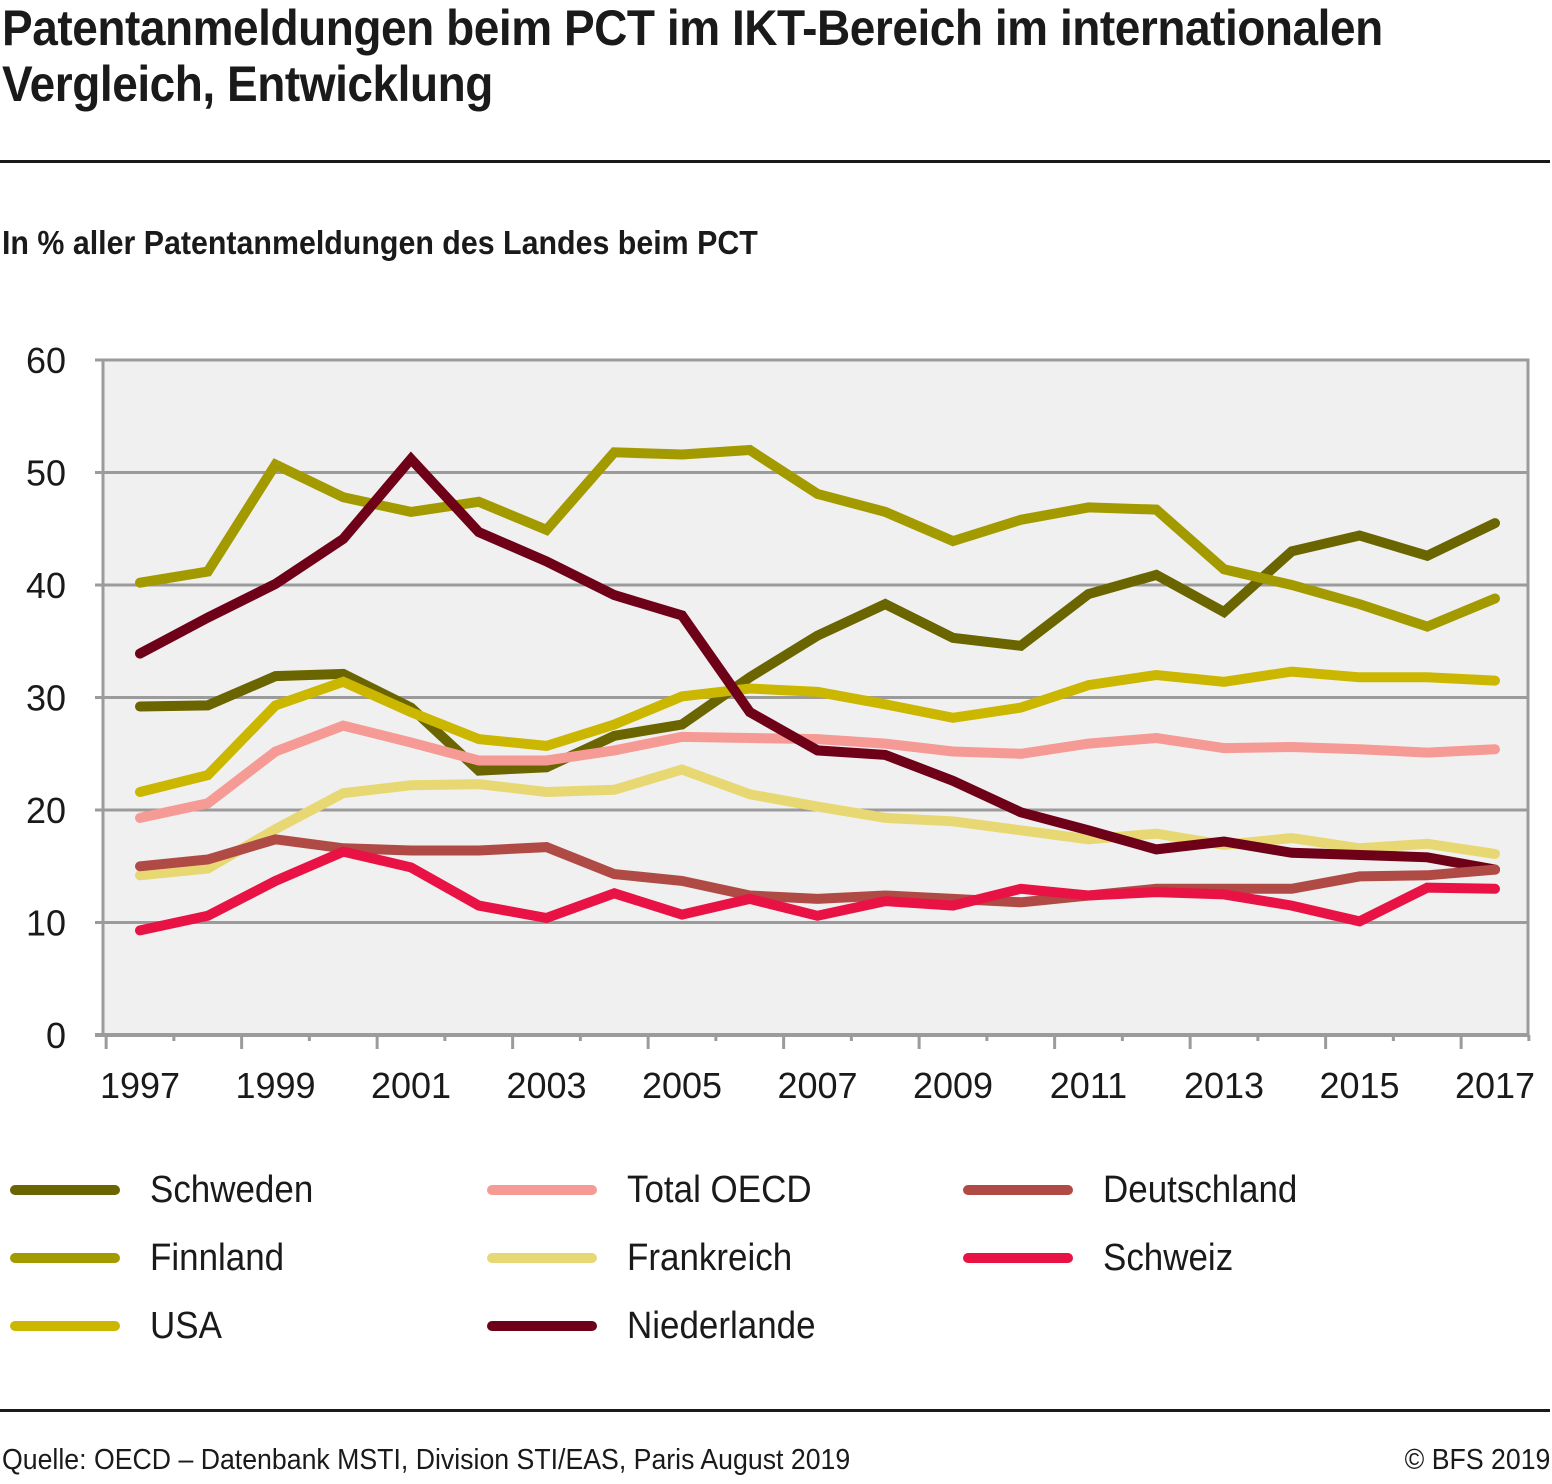 This screenshot has width=1552, height=1484. I want to click on x-tick-label: 2011, so click(1088, 1085).